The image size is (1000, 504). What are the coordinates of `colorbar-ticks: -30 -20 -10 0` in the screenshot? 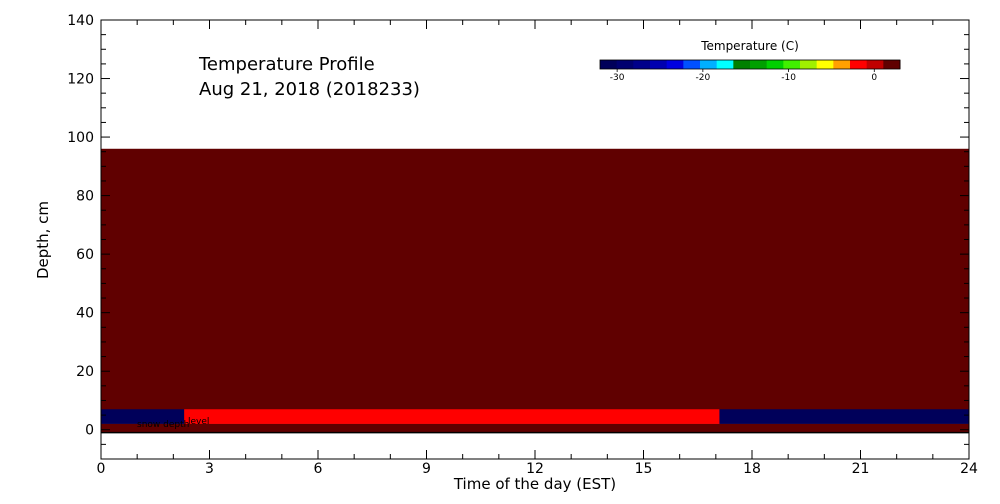 It's located at (743, 76).